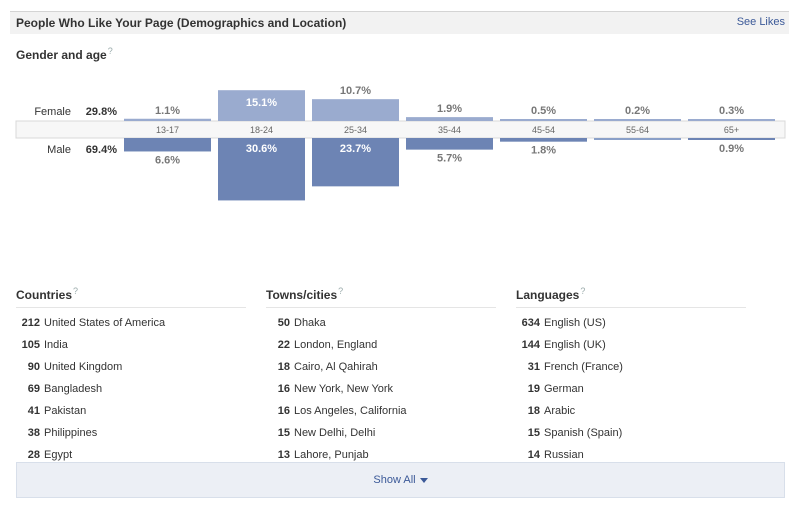 This screenshot has height=507, width=797. I want to click on age-axis-band, so click(400, 129).